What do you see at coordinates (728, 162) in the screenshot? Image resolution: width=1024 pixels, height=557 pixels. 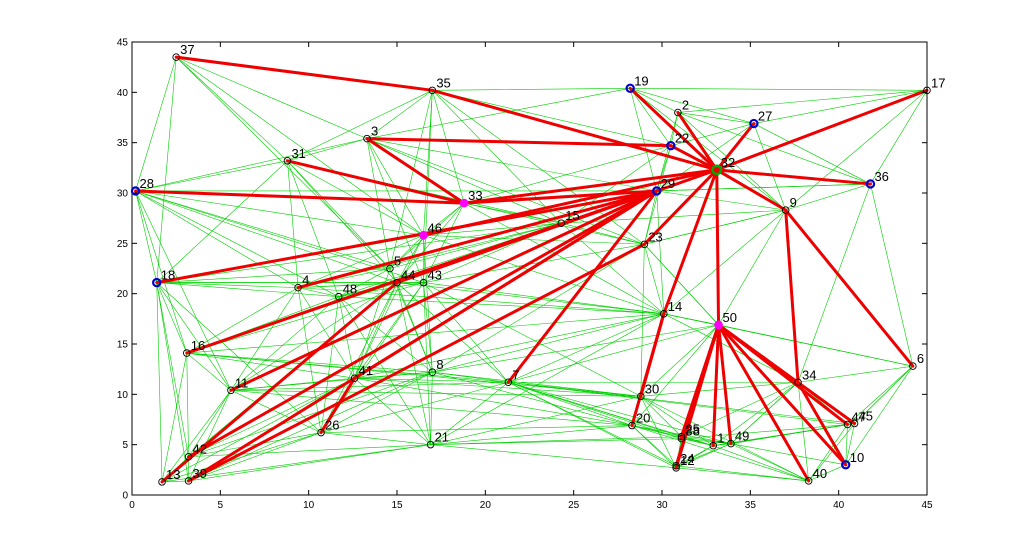 I see `node-label-32: 32` at bounding box center [728, 162].